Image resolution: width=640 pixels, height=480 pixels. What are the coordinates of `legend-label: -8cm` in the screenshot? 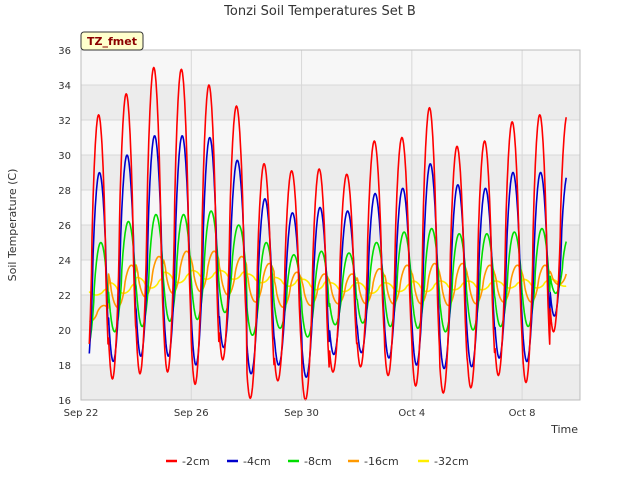 It's located at (318, 461).